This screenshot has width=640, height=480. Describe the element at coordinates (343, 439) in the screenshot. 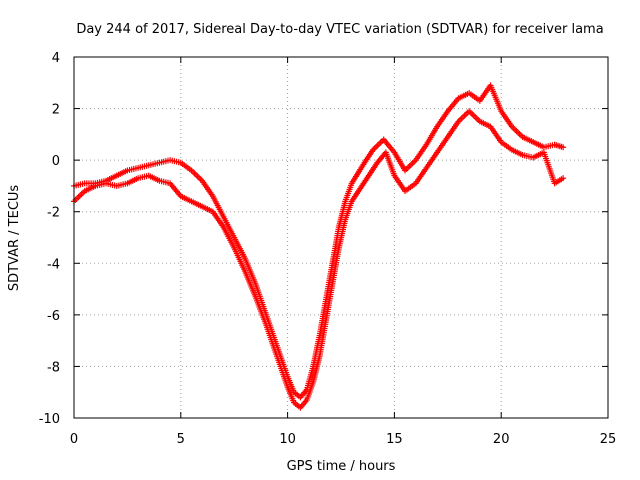

I see `x-tick-labels: 0 5 10 15 20 25` at that location.